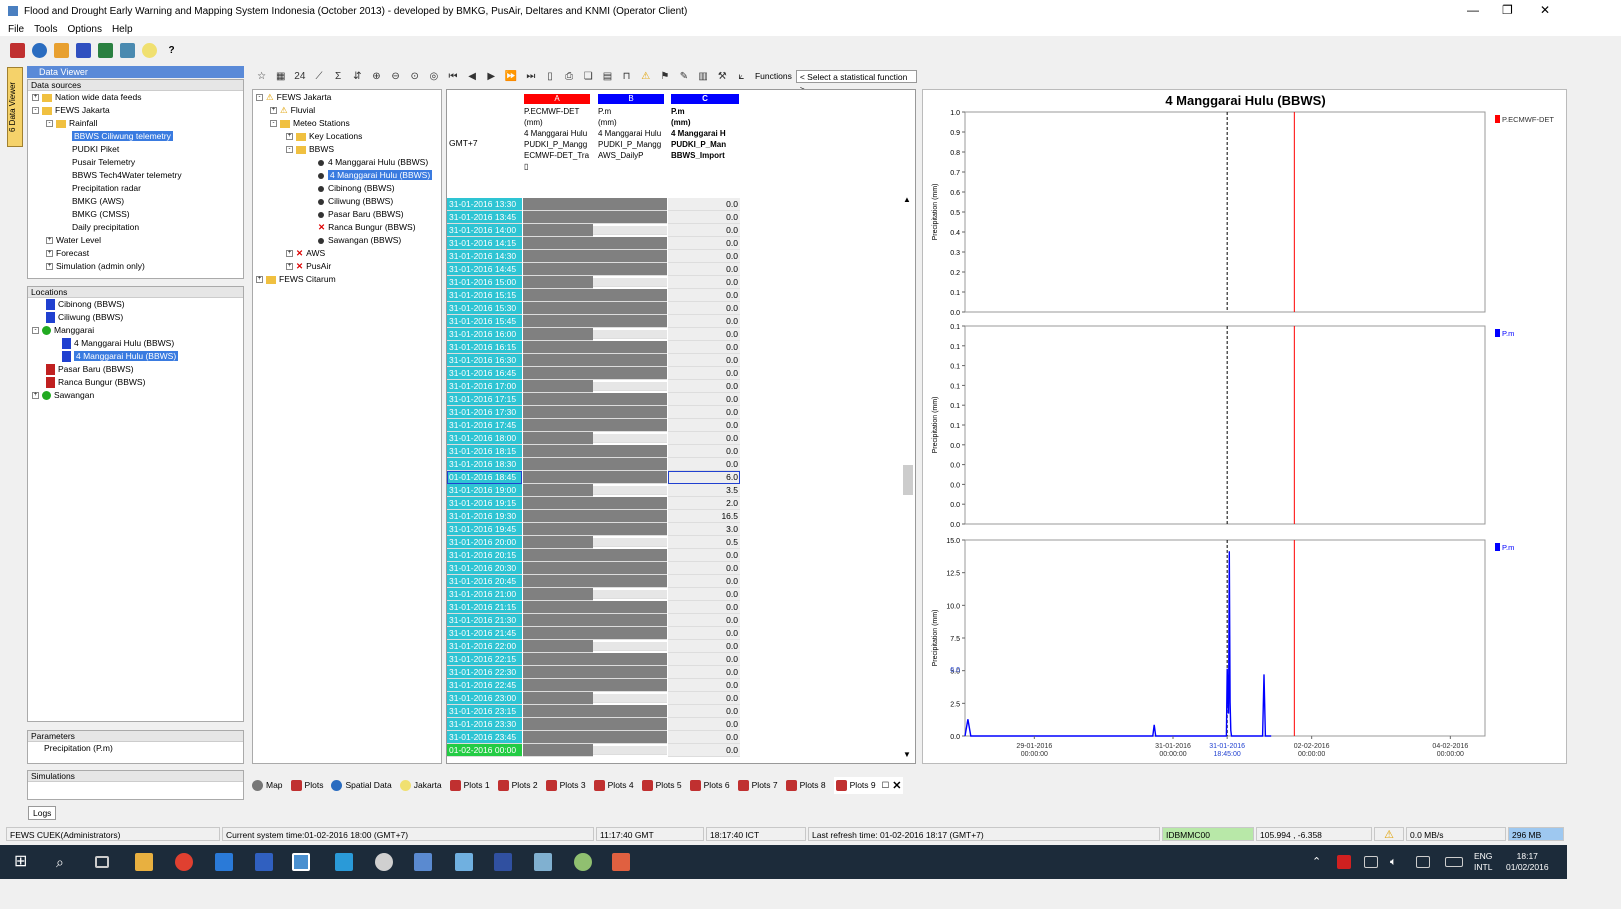  What do you see at coordinates (484, 659) in the screenshot?
I see `time-cell: 31-01-2016 22:15` at bounding box center [484, 659].